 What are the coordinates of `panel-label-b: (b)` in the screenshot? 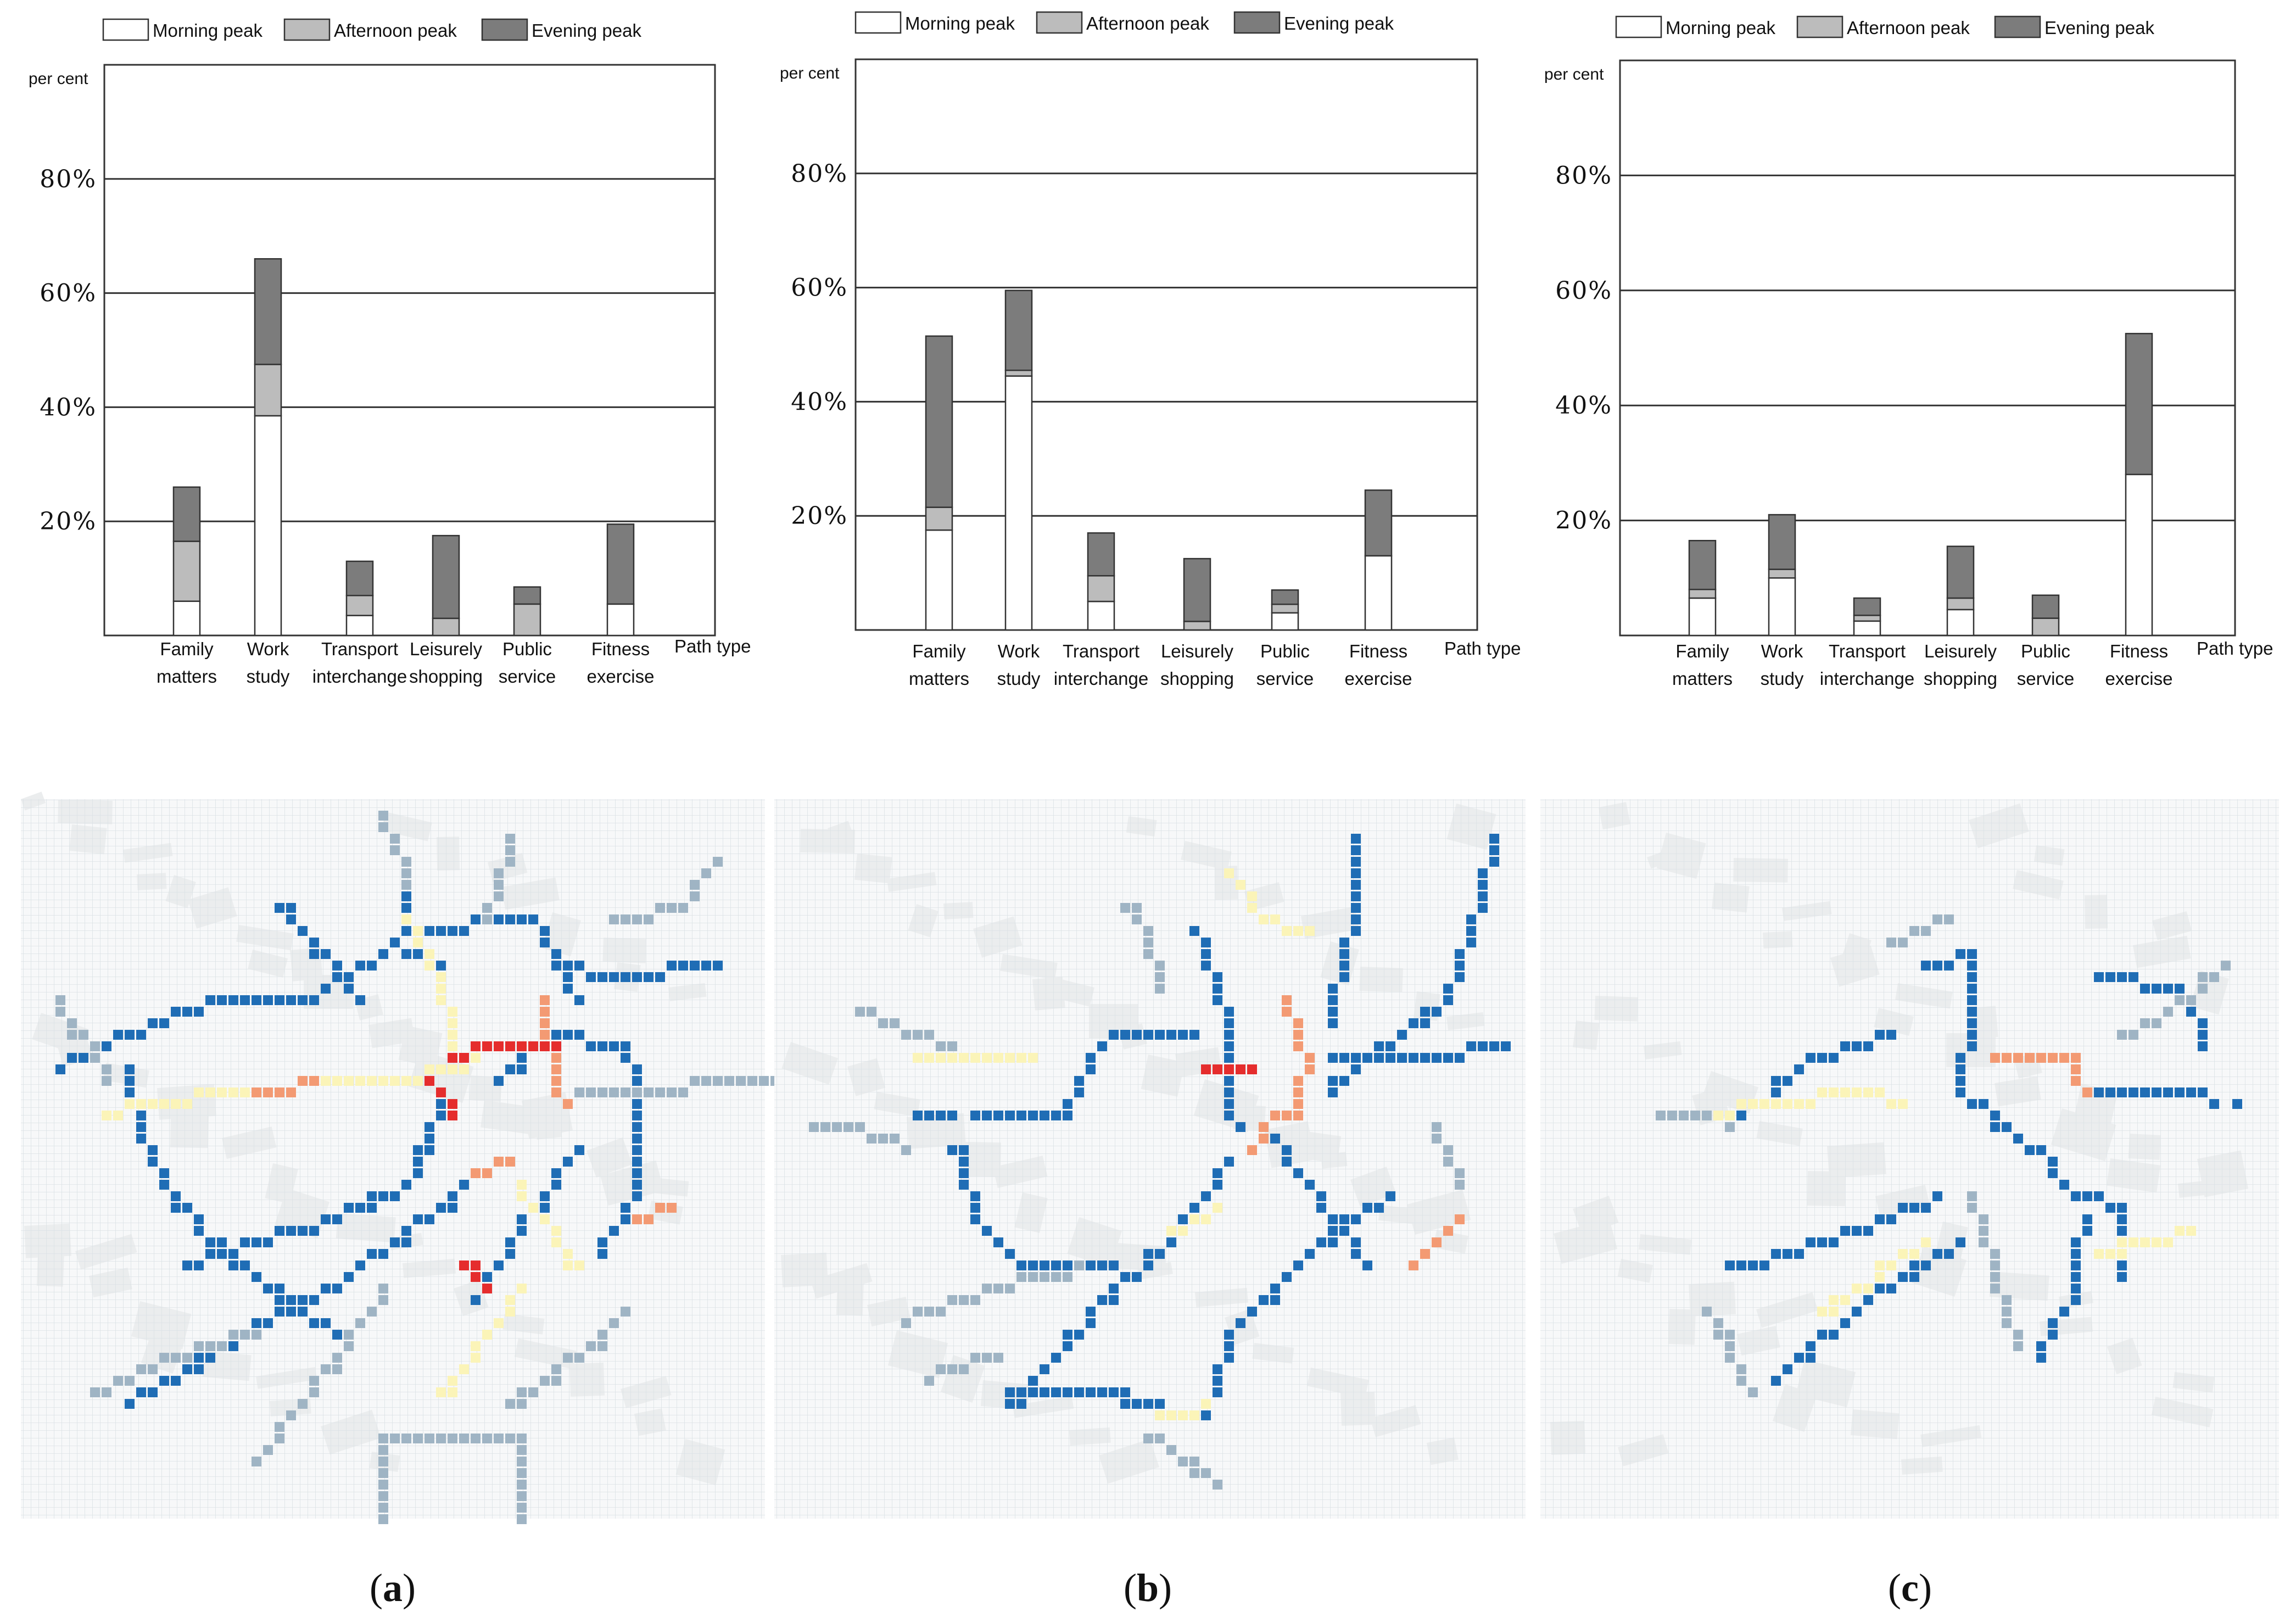 It's located at (1148, 1588).